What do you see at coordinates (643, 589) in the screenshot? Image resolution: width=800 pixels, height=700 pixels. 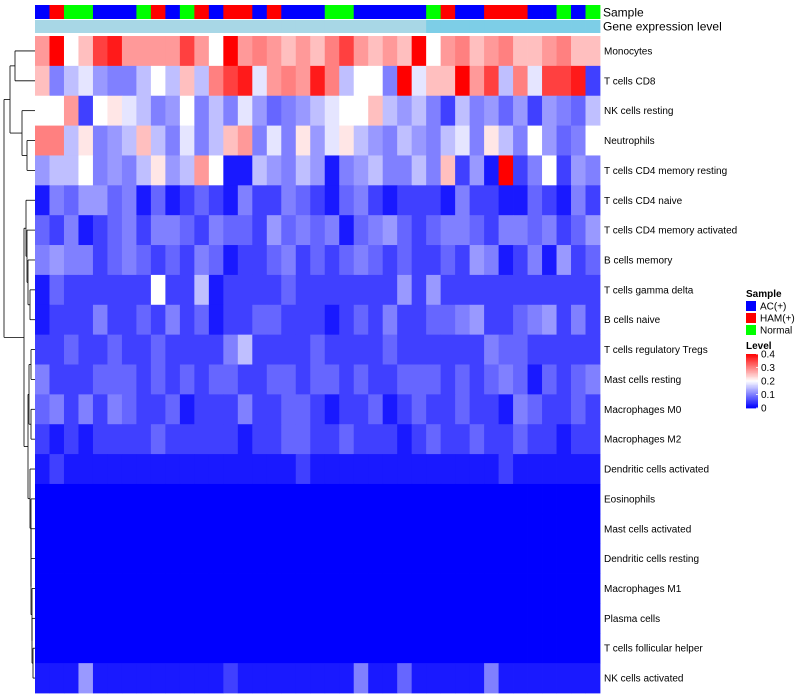 I see `row-label: Macrophages M1` at bounding box center [643, 589].